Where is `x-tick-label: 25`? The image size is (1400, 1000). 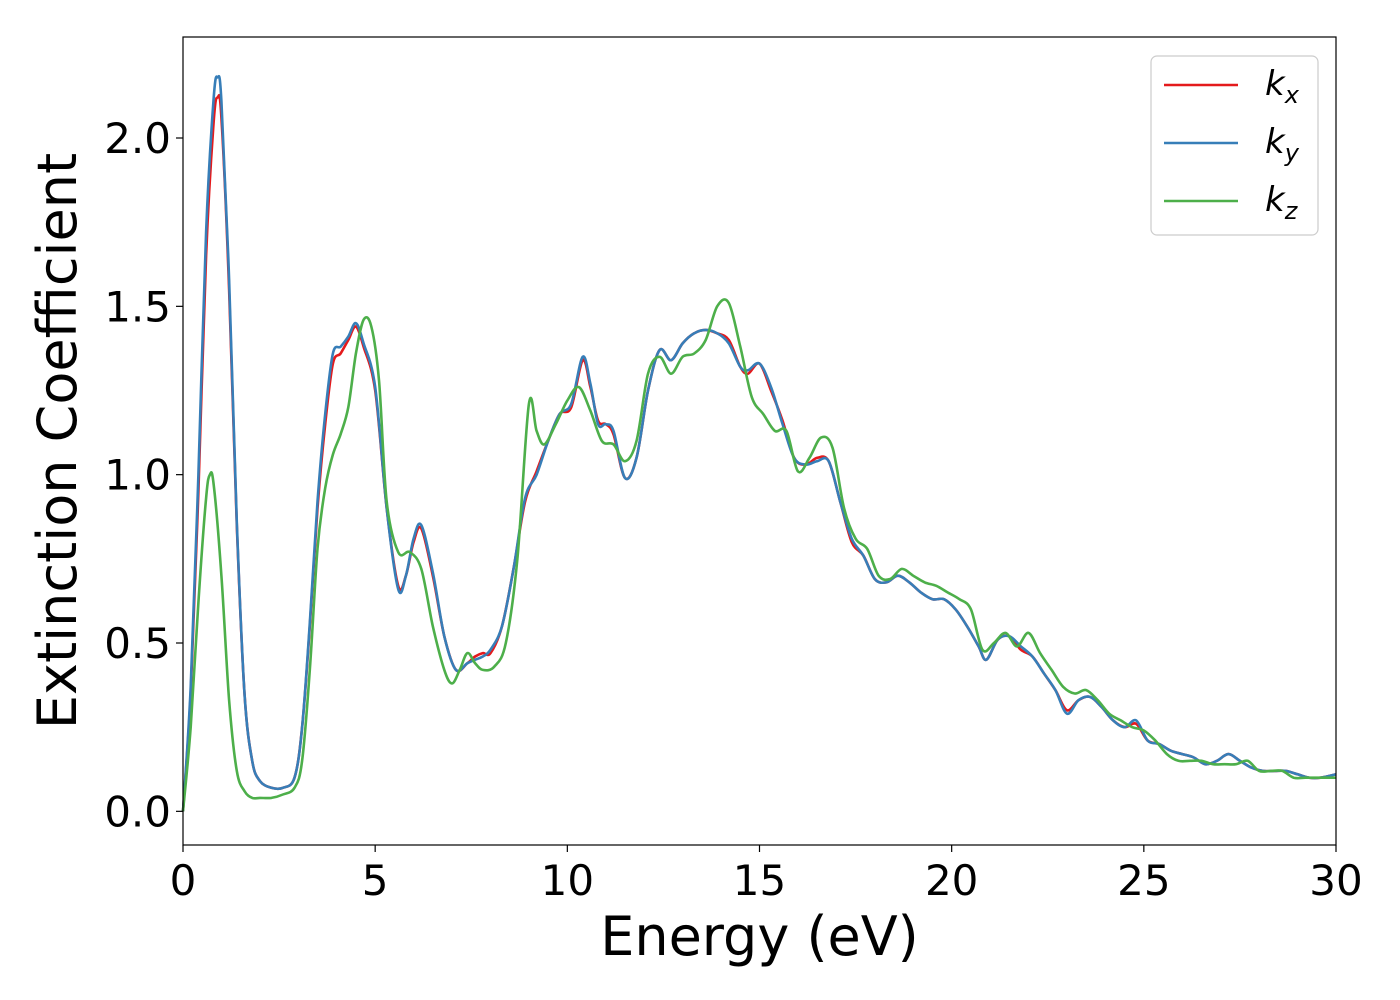 x-tick-label: 25 is located at coordinates (1143, 880).